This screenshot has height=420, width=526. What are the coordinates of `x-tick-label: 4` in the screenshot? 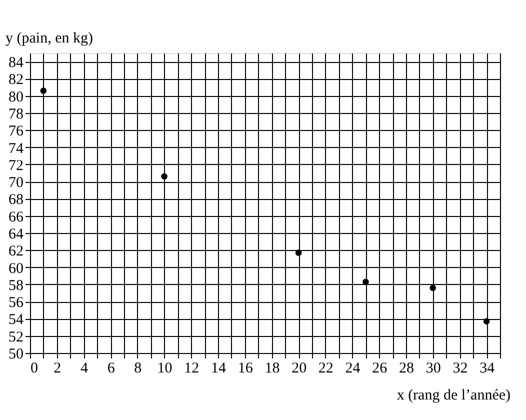 It's located at (84, 368).